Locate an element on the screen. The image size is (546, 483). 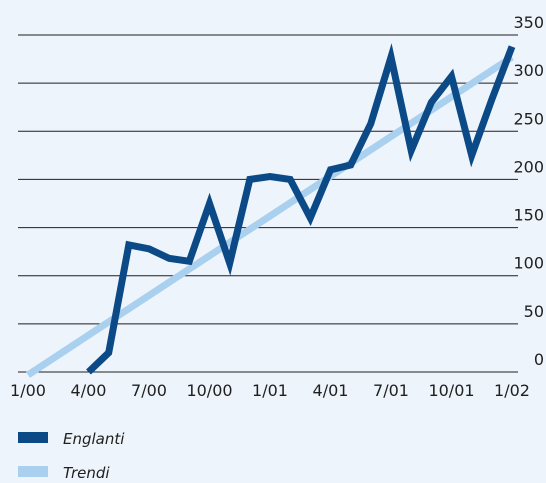
y-tick-label: 100 is located at coordinates (528, 263).